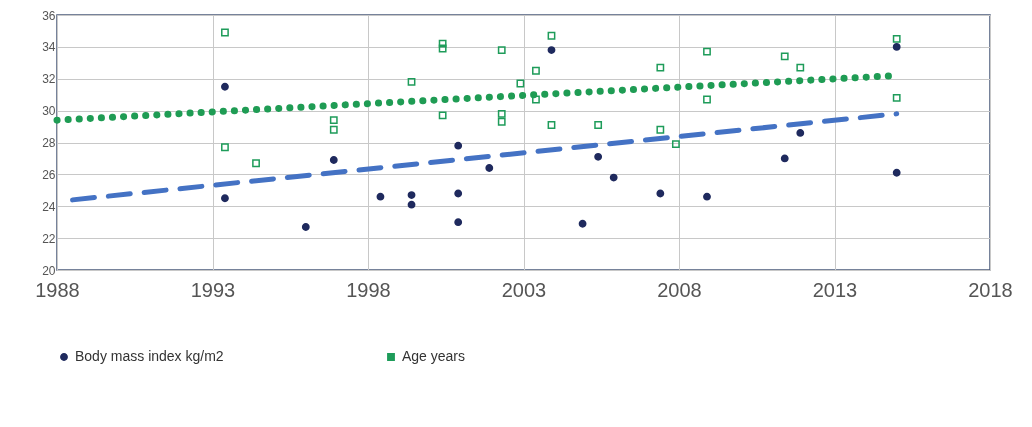  I want to click on y-tick-label: 28, so click(49, 143).